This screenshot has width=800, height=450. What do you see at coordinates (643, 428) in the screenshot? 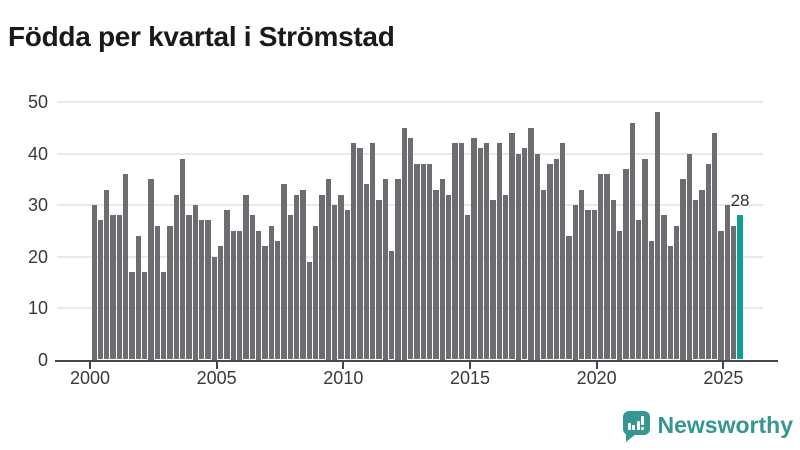
I see `logo-exclamation-dot-icon` at bounding box center [643, 428].